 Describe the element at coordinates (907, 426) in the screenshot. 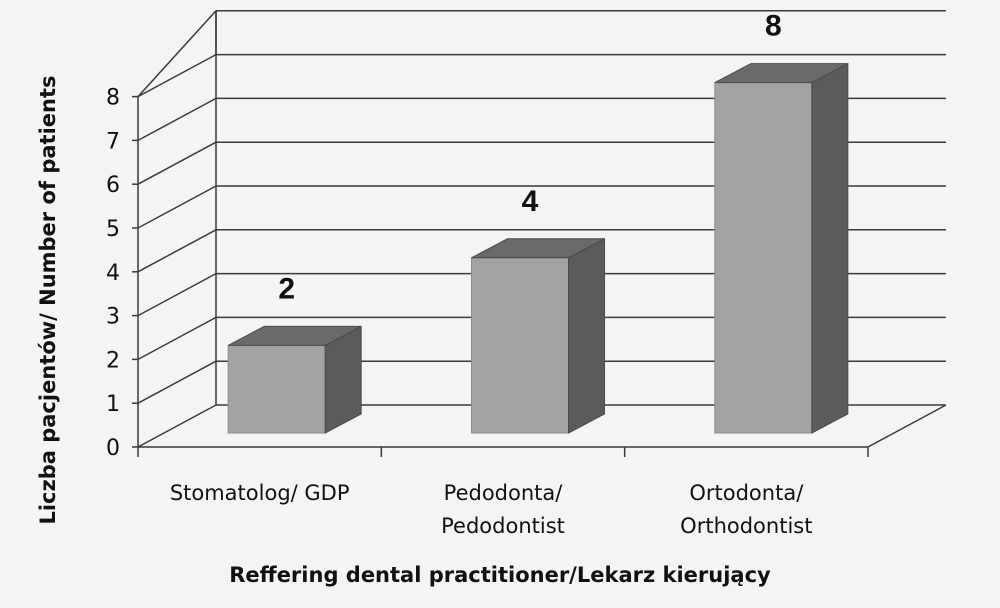

I see `floor-edge` at that location.